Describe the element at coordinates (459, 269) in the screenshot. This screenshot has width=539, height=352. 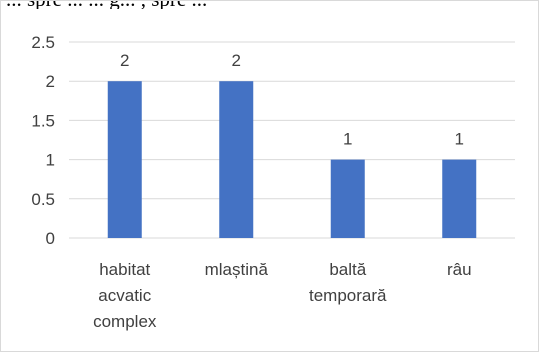
I see `category-label: râu` at that location.